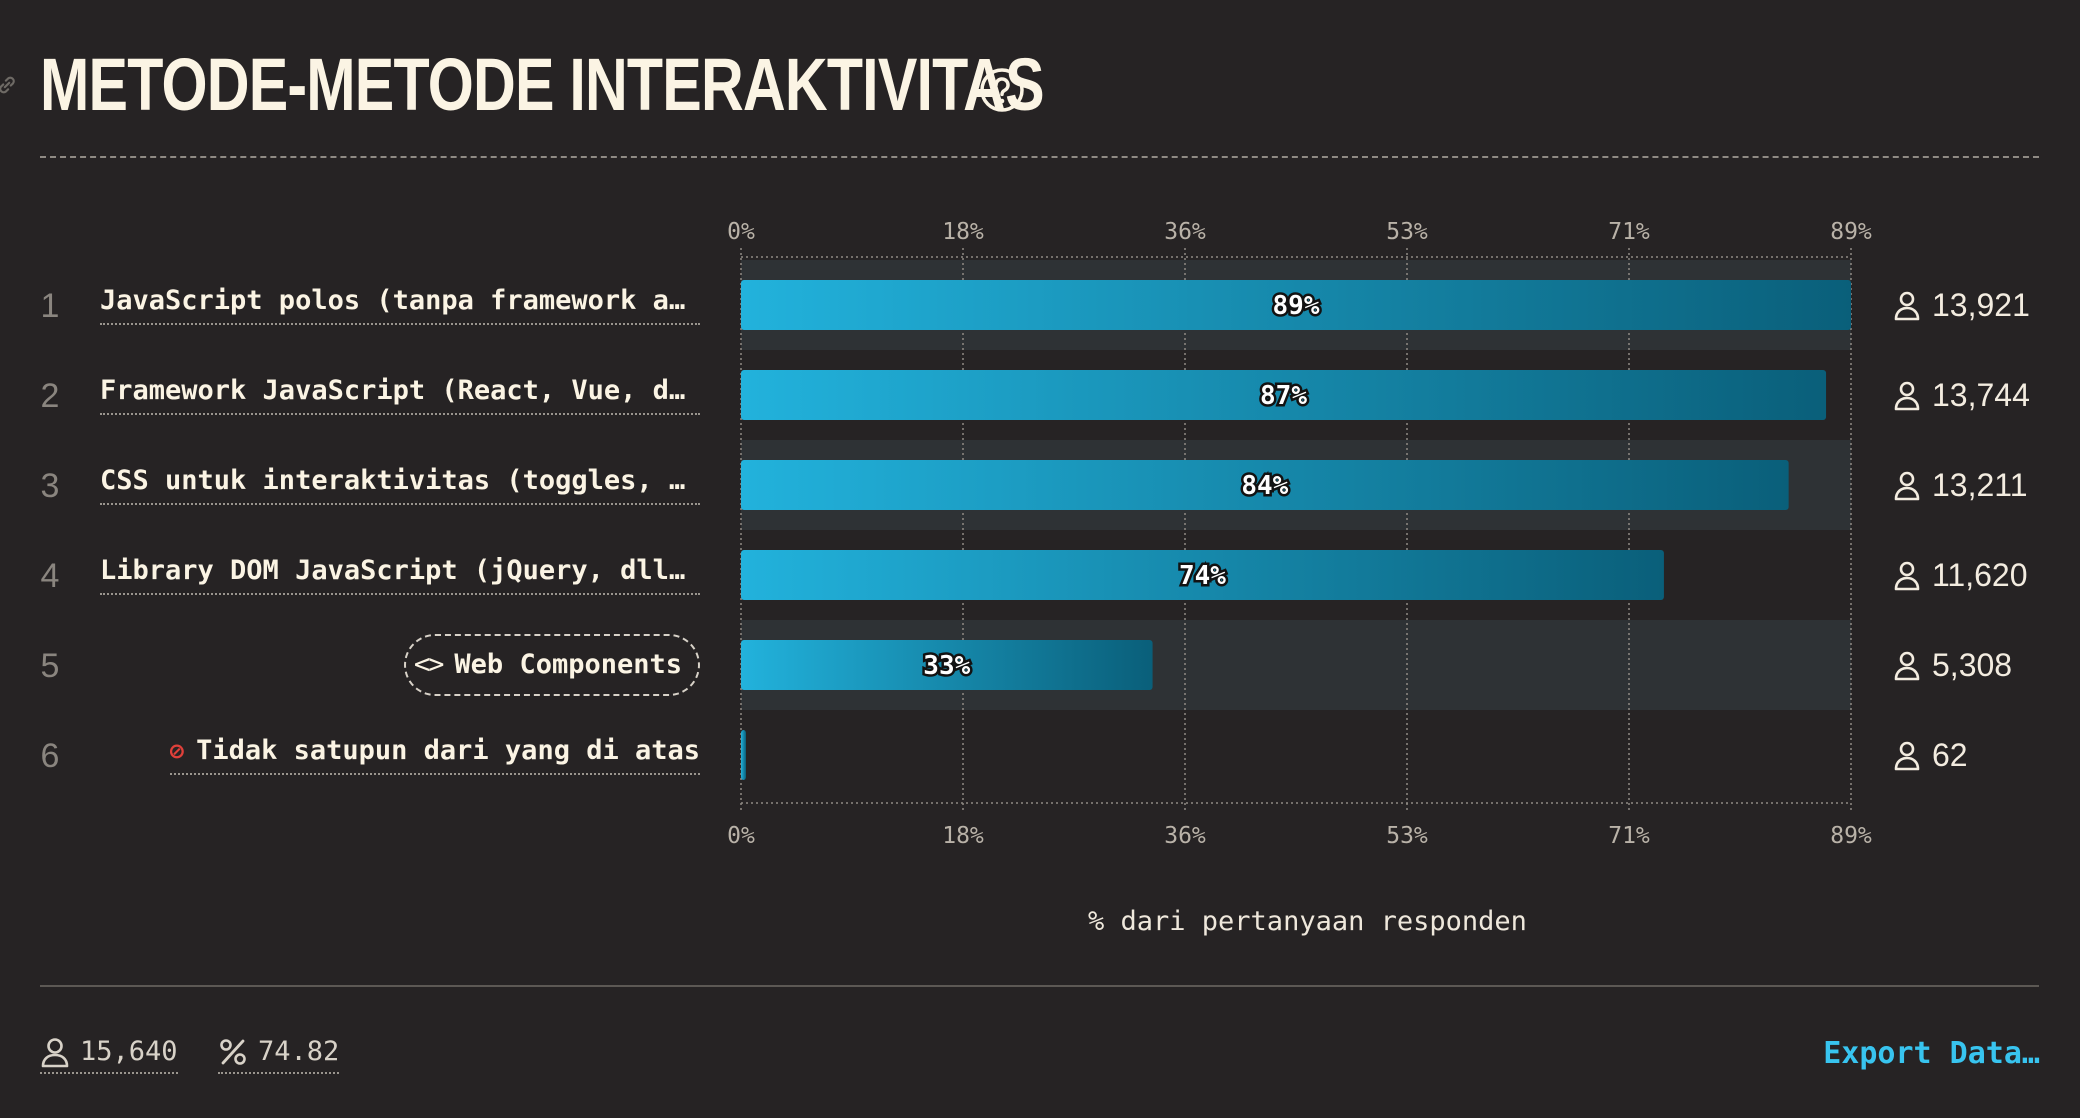  I want to click on x-tick-label-bottom: 36%, so click(1185, 836).